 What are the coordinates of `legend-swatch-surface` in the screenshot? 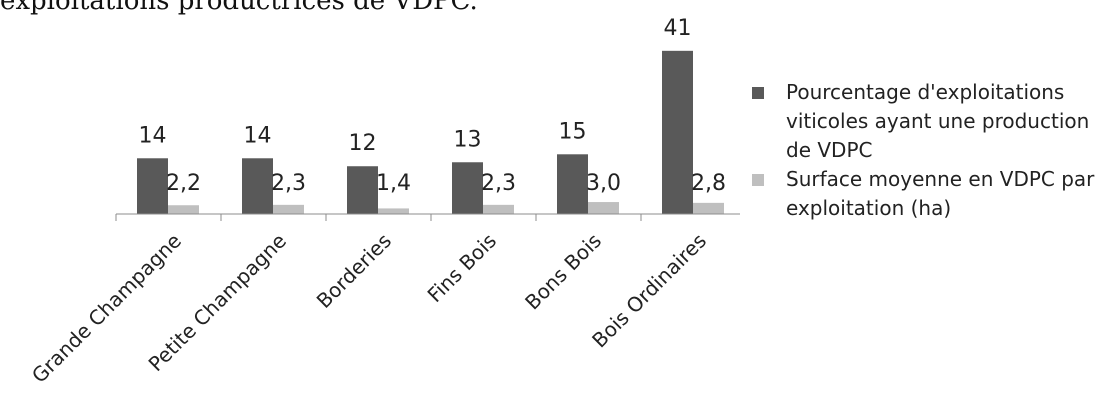 It's located at (758, 180).